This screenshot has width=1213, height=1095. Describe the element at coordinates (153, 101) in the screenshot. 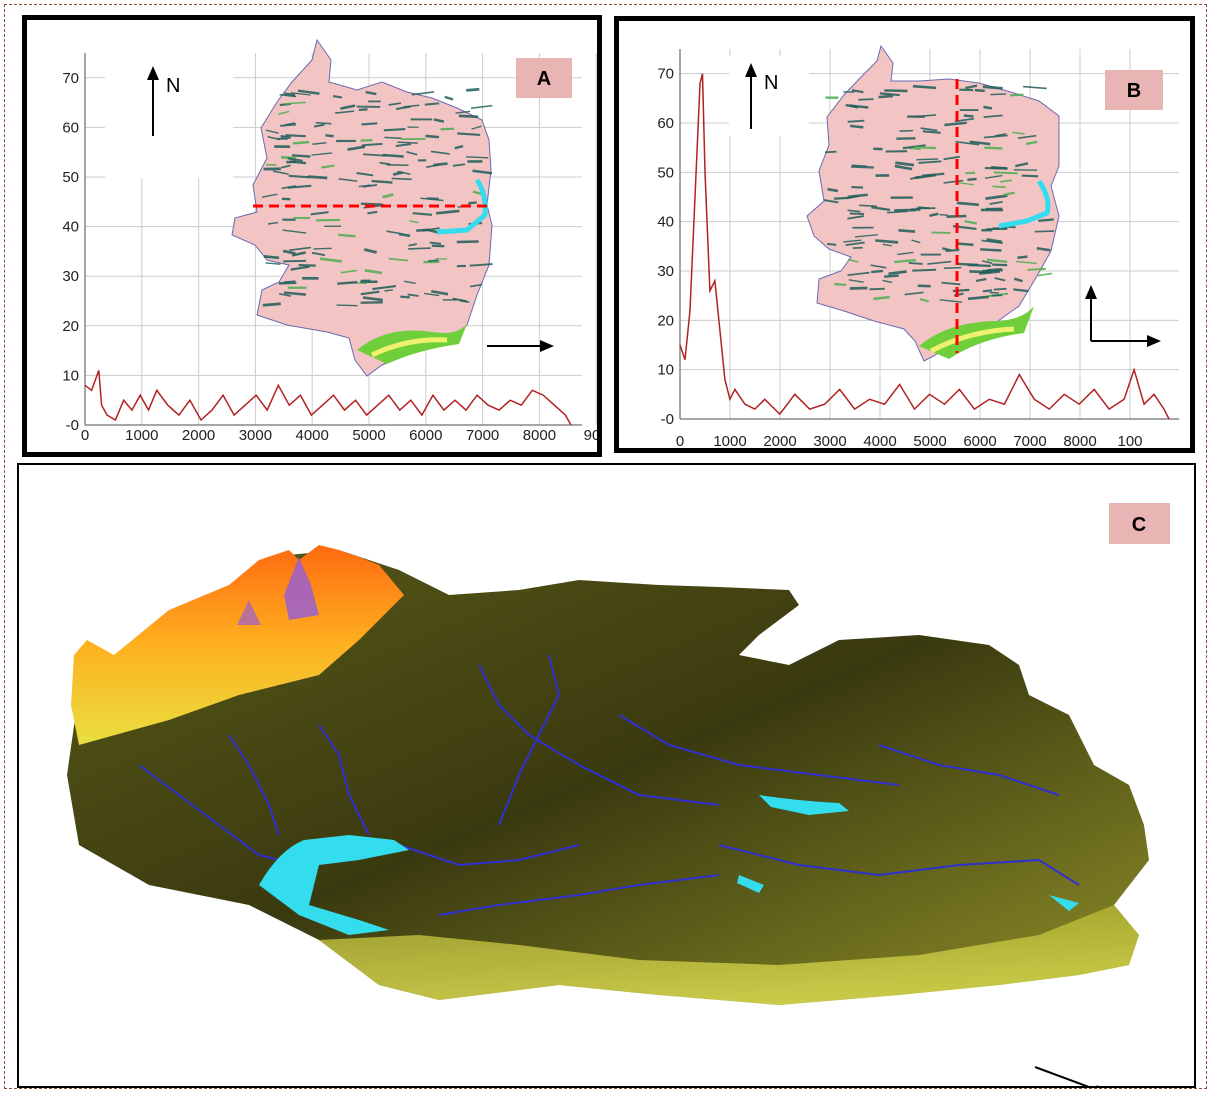

I see `north-arrow-a` at that location.